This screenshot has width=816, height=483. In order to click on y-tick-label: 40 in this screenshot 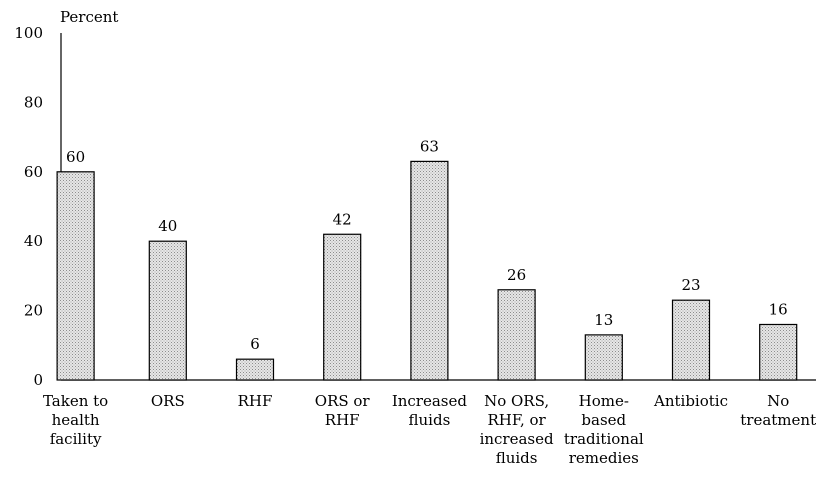, I will do `click(33, 241)`.